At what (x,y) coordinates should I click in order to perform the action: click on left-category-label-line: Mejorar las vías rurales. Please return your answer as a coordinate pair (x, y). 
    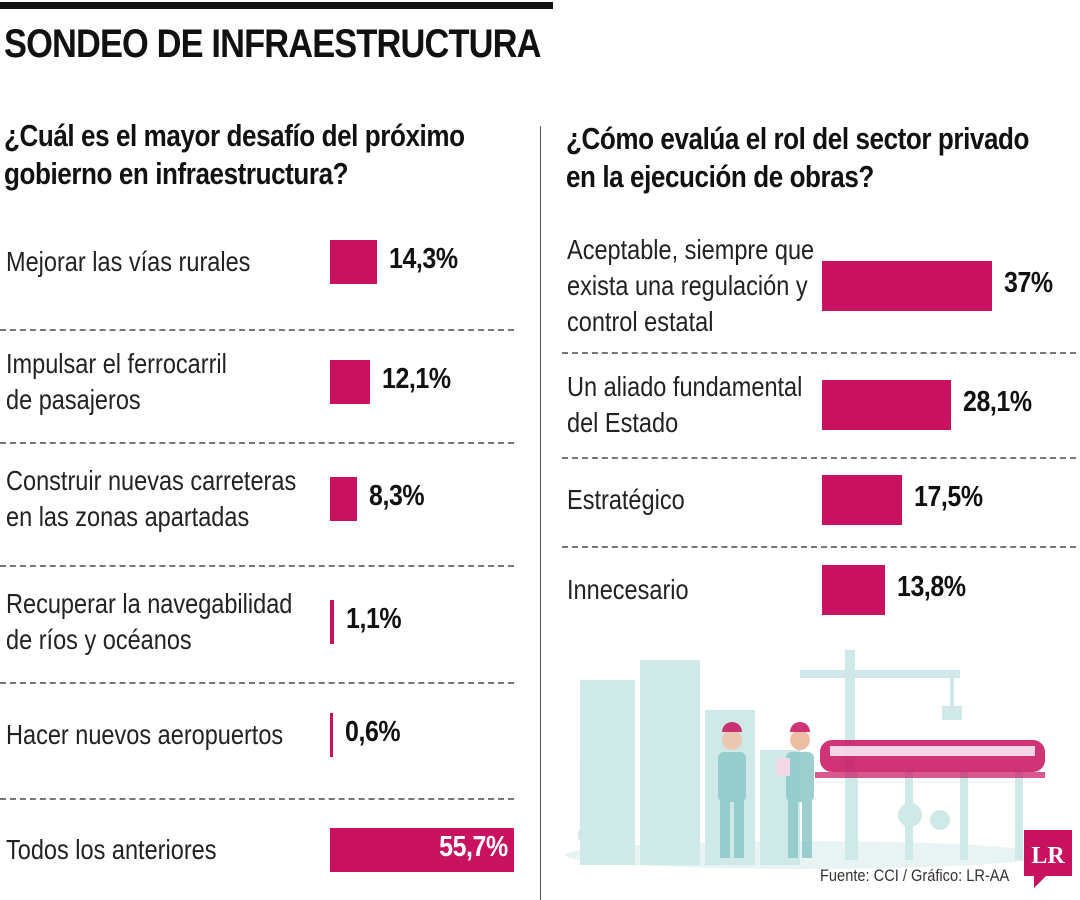
    Looking at the image, I should click on (128, 261).